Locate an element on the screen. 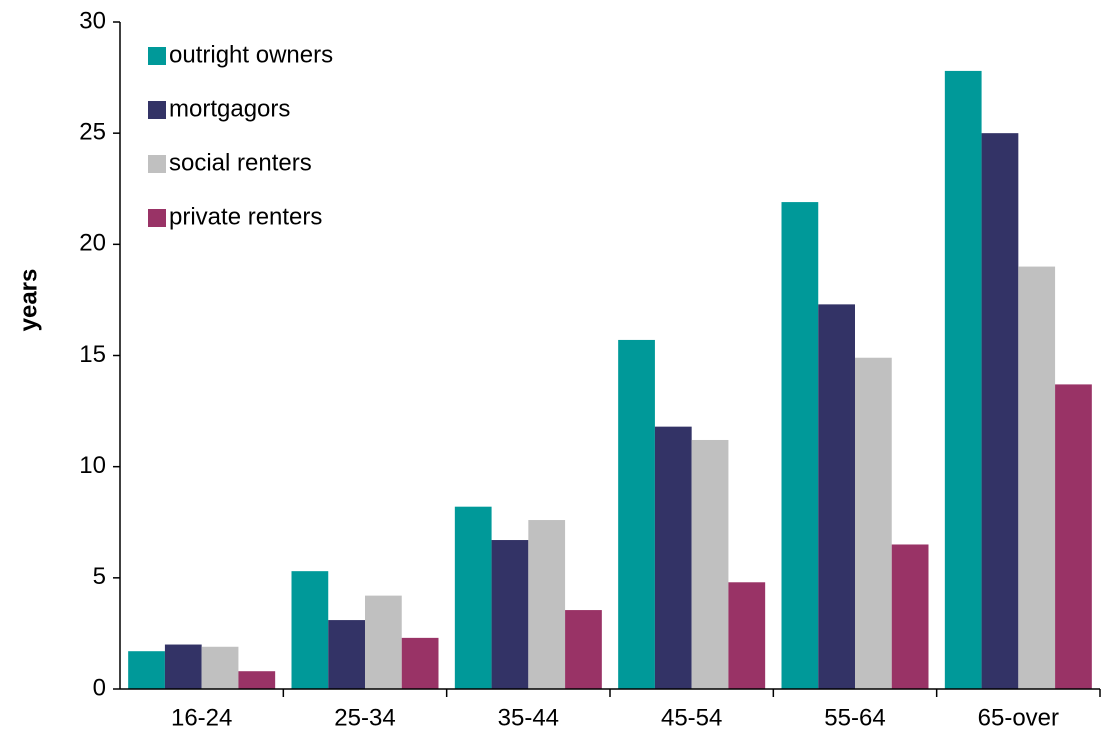 The height and width of the screenshot is (740, 1104). x-tick-label: 16-24 is located at coordinates (201, 717).